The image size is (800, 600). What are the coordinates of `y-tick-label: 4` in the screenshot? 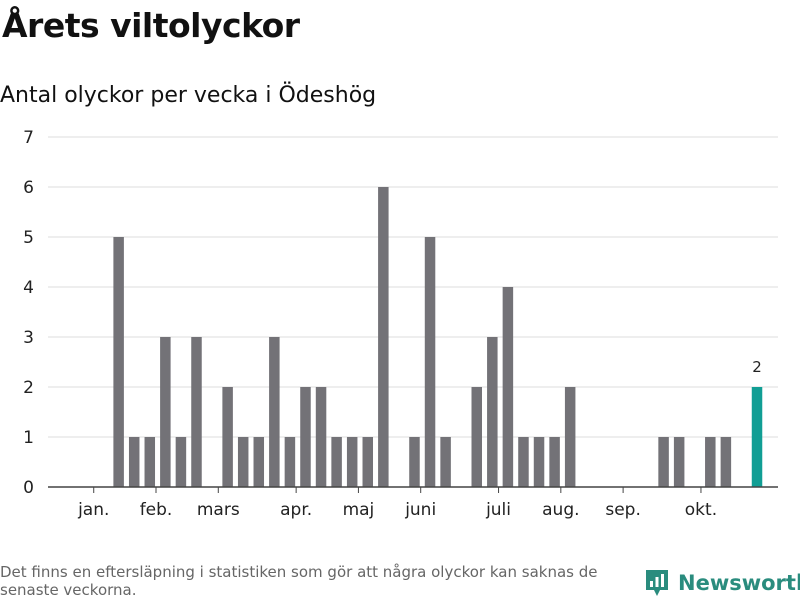 It's located at (28, 288).